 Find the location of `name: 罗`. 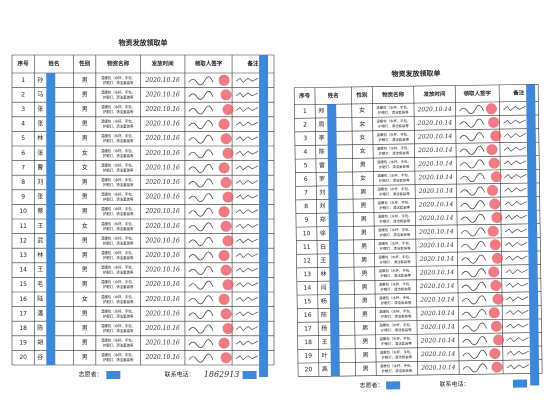

name: 罗 is located at coordinates (322, 179).